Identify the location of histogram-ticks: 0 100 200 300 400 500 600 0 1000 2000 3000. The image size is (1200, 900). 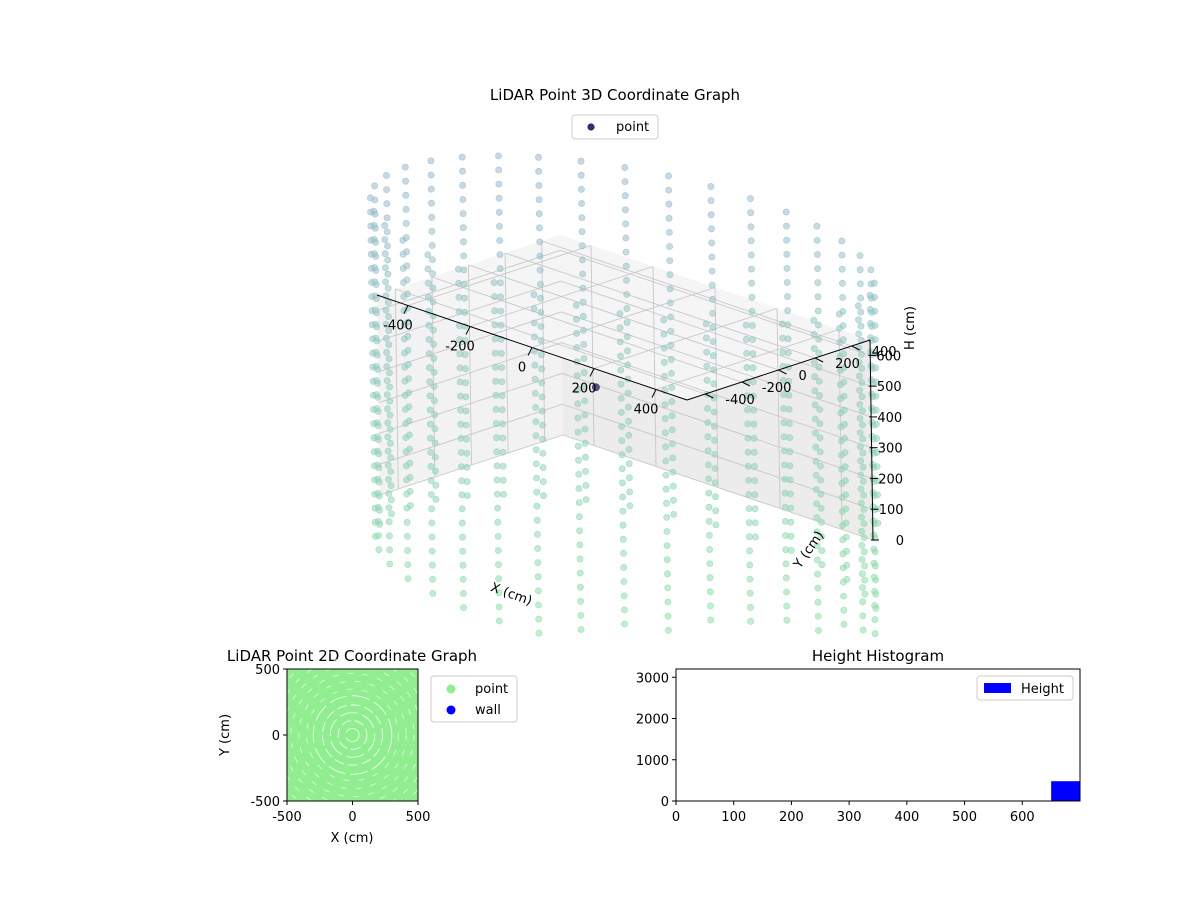
(835, 748).